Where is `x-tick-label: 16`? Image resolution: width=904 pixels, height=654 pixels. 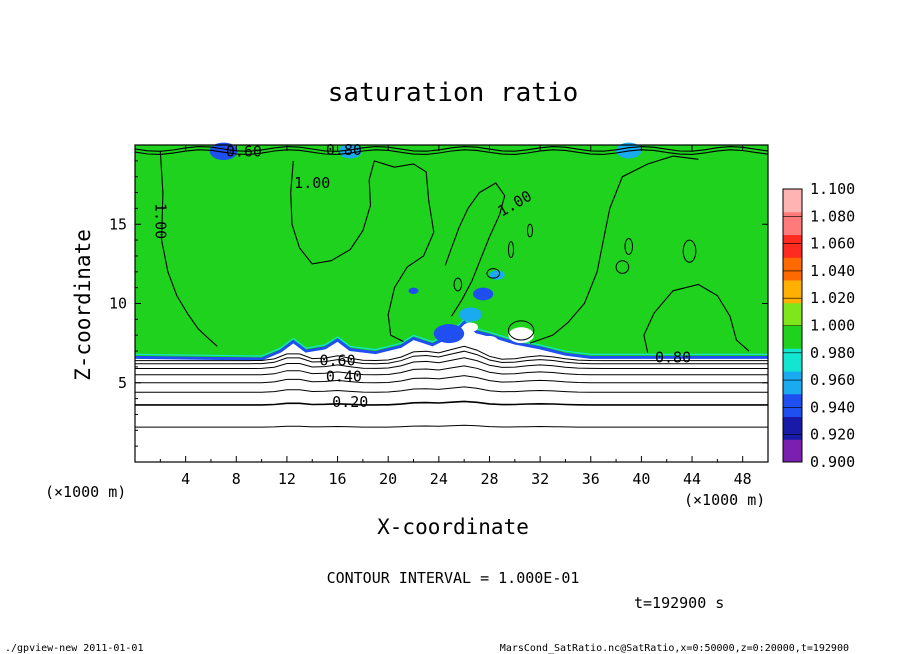
x-tick-label: 16 is located at coordinates (338, 479).